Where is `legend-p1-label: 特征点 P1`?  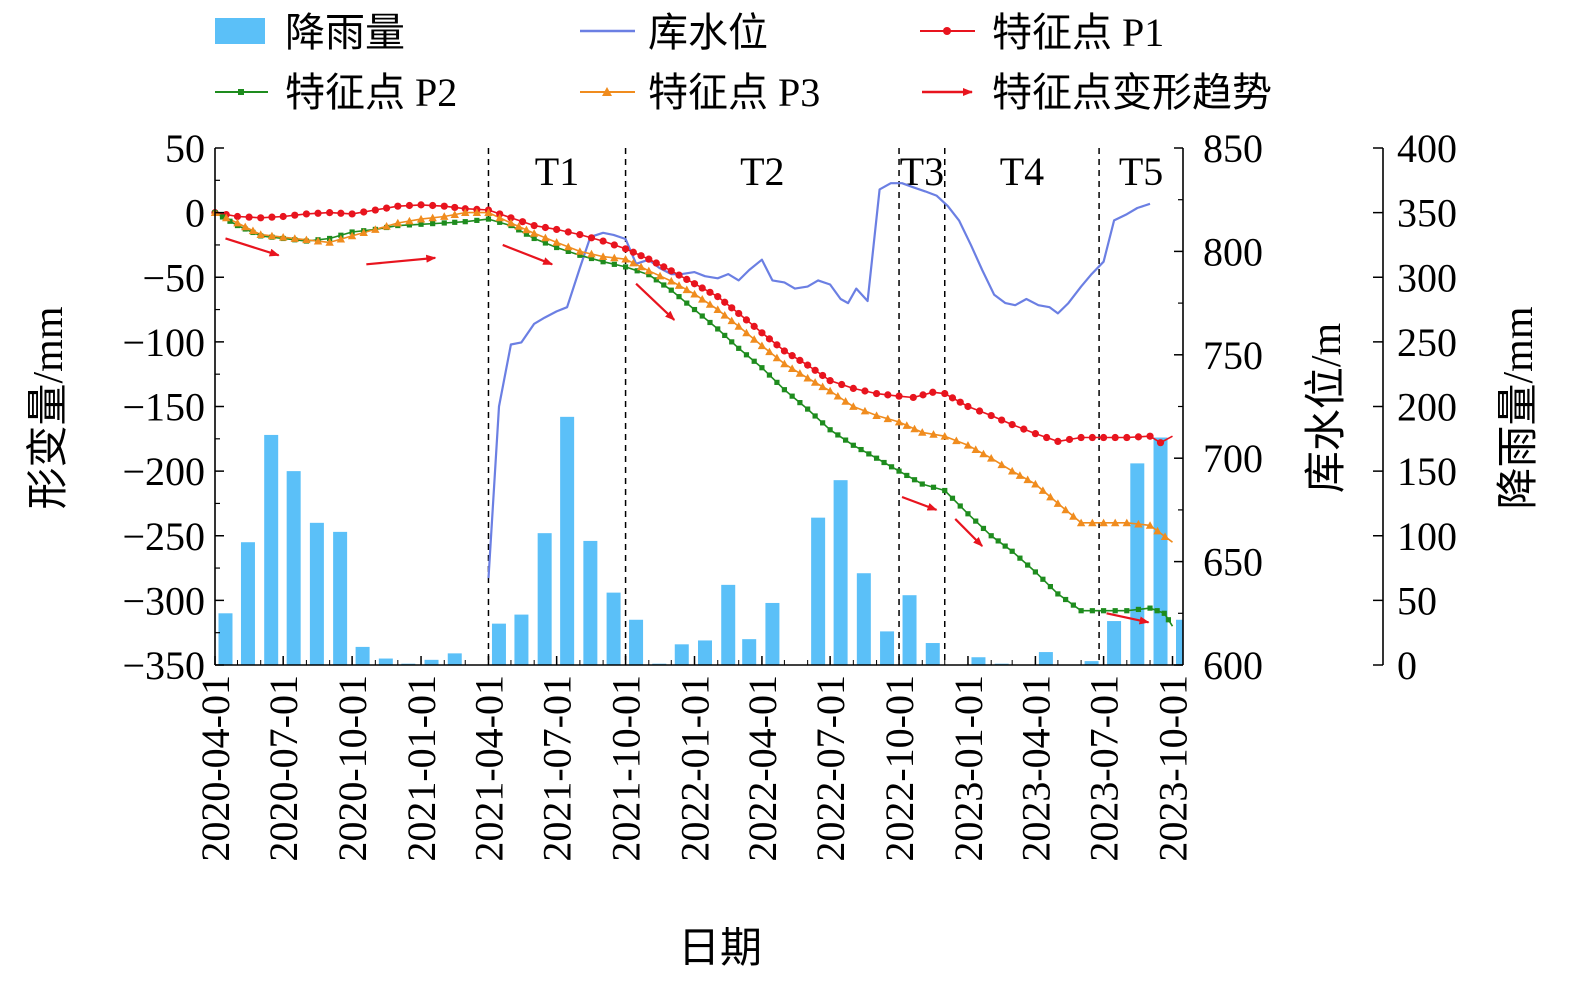
legend-p1-label: 特征点 P1 is located at coordinates (1078, 32).